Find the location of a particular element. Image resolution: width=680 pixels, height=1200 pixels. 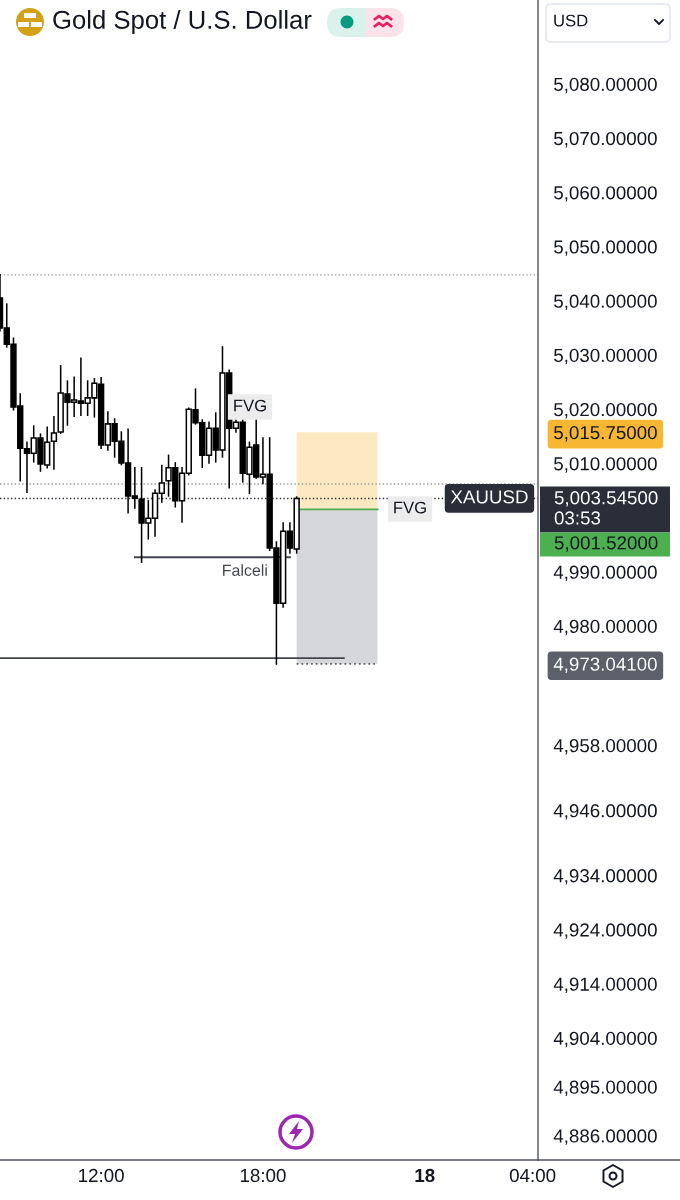

y-tick-label: 5,020.00000 is located at coordinates (605, 410).